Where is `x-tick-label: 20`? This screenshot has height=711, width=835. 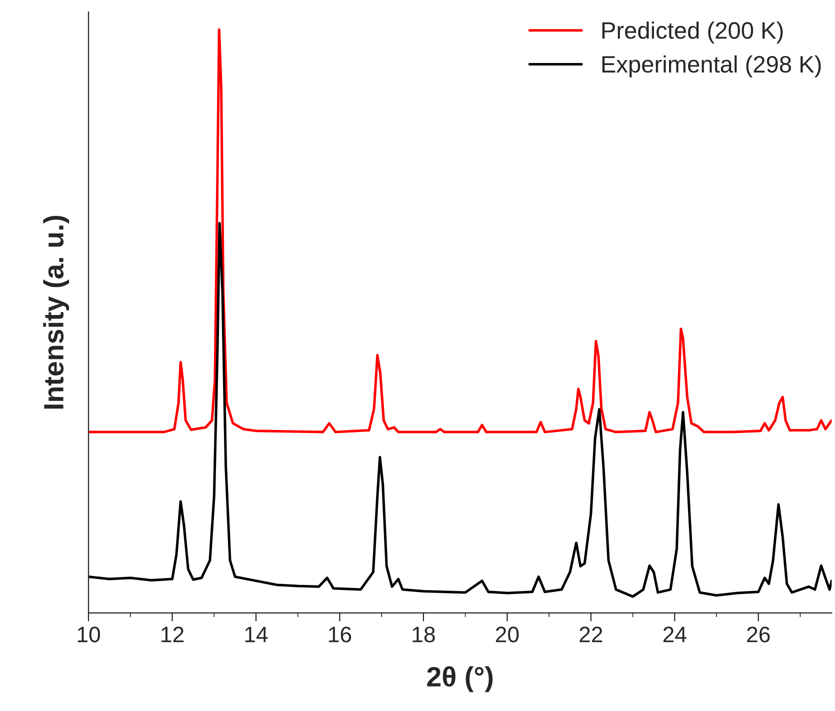
x-tick-label: 20 is located at coordinates (507, 634).